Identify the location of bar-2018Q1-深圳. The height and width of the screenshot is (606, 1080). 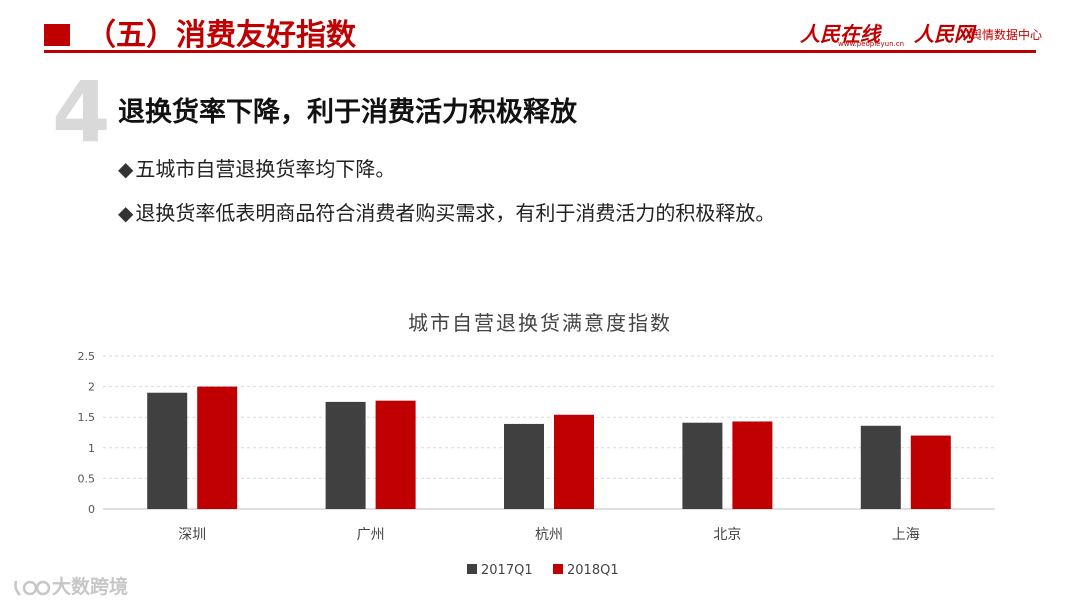
(217, 447).